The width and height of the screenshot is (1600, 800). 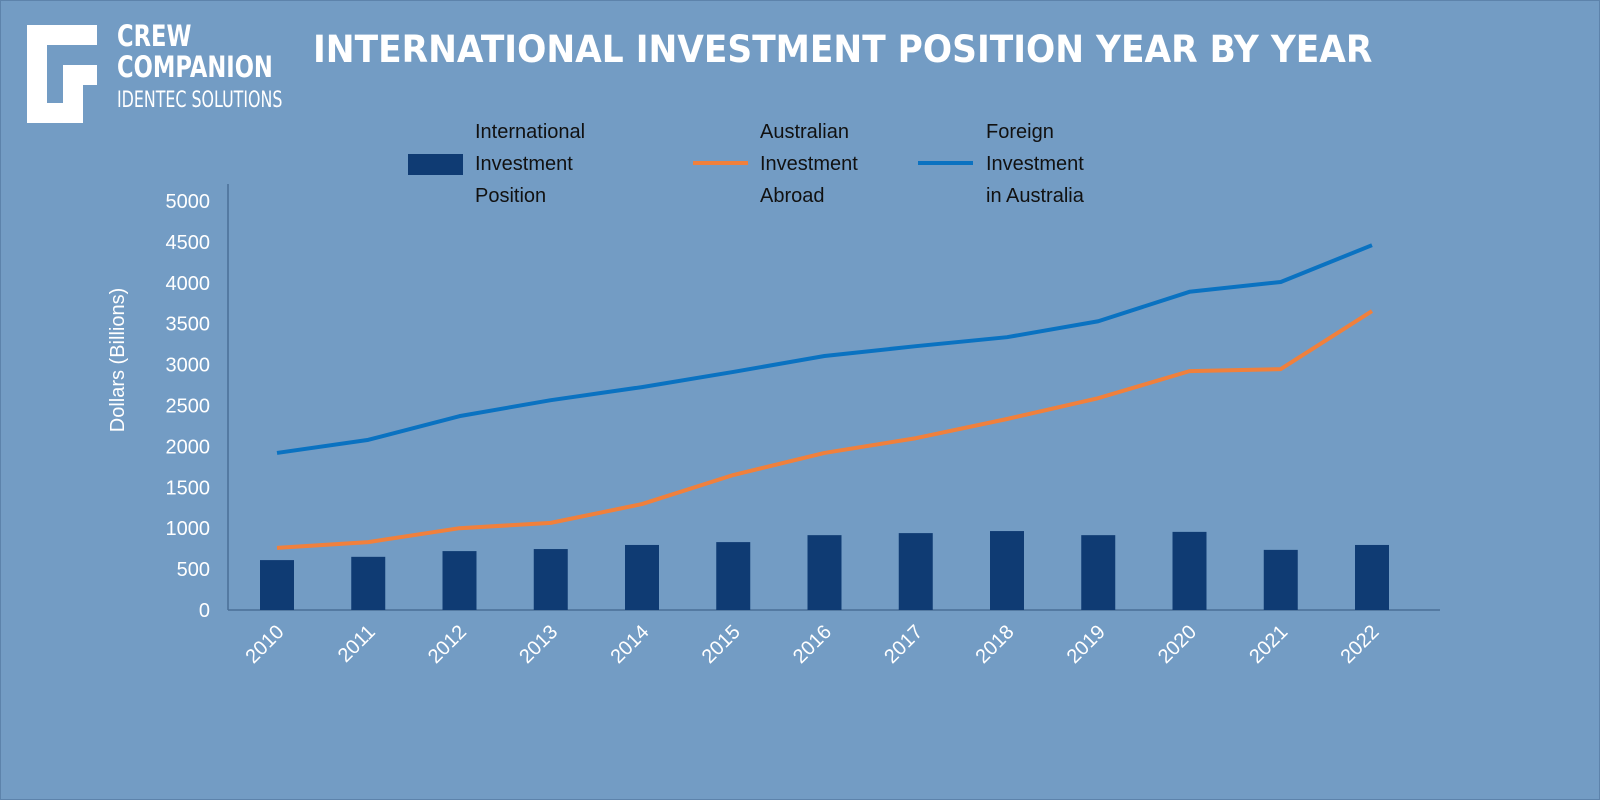 What do you see at coordinates (435, 164) in the screenshot?
I see `legend-swatch-bar` at bounding box center [435, 164].